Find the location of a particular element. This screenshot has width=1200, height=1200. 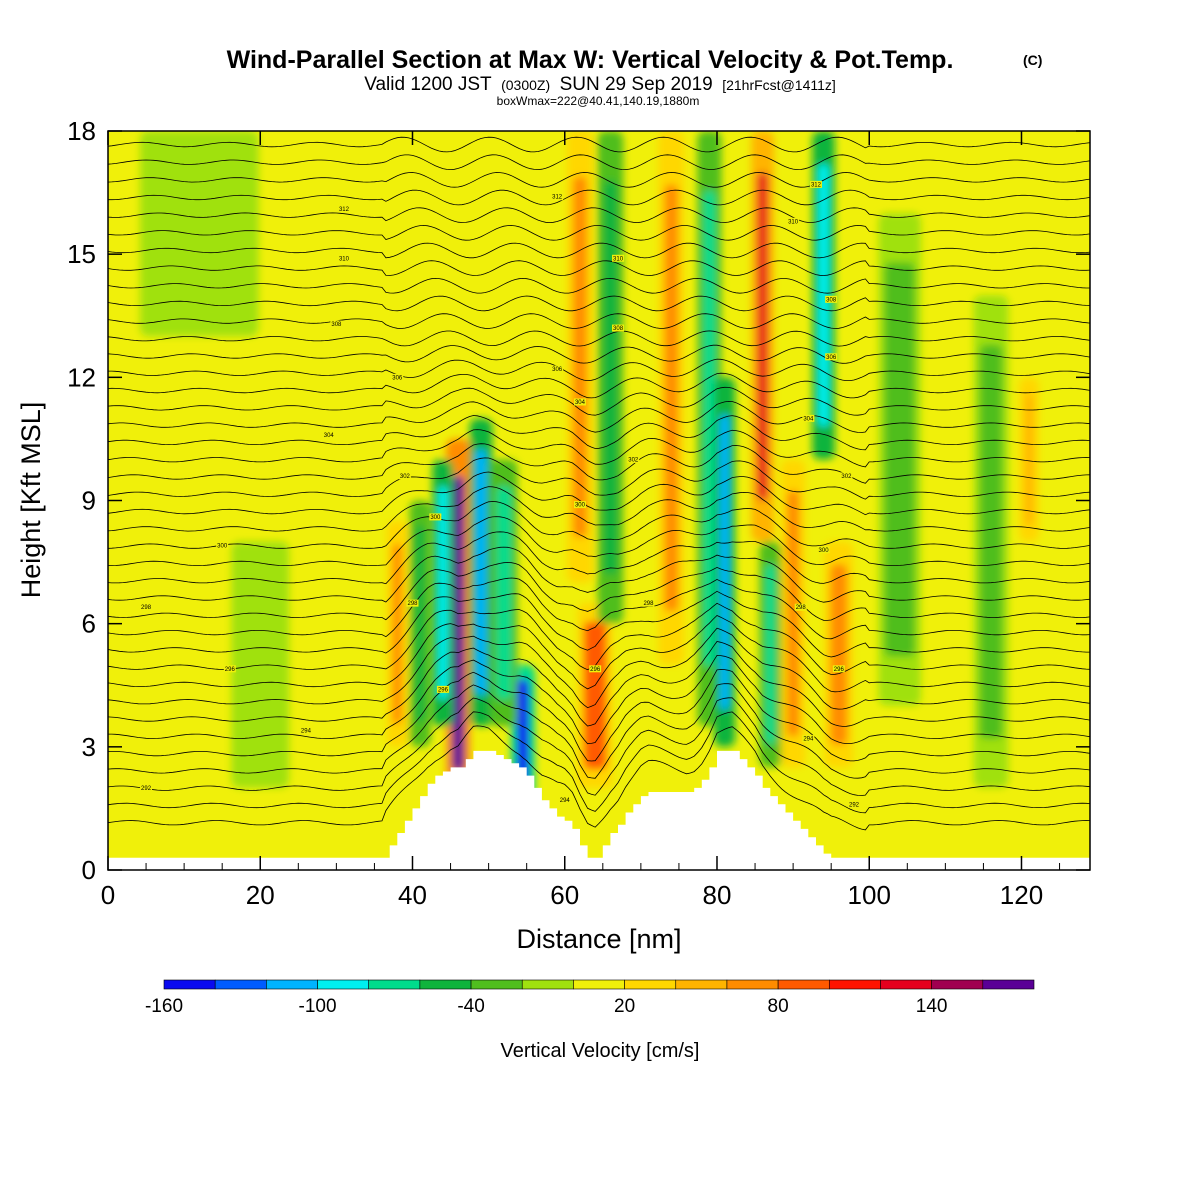

valid-prefix: Valid 1200 JST is located at coordinates (428, 84).